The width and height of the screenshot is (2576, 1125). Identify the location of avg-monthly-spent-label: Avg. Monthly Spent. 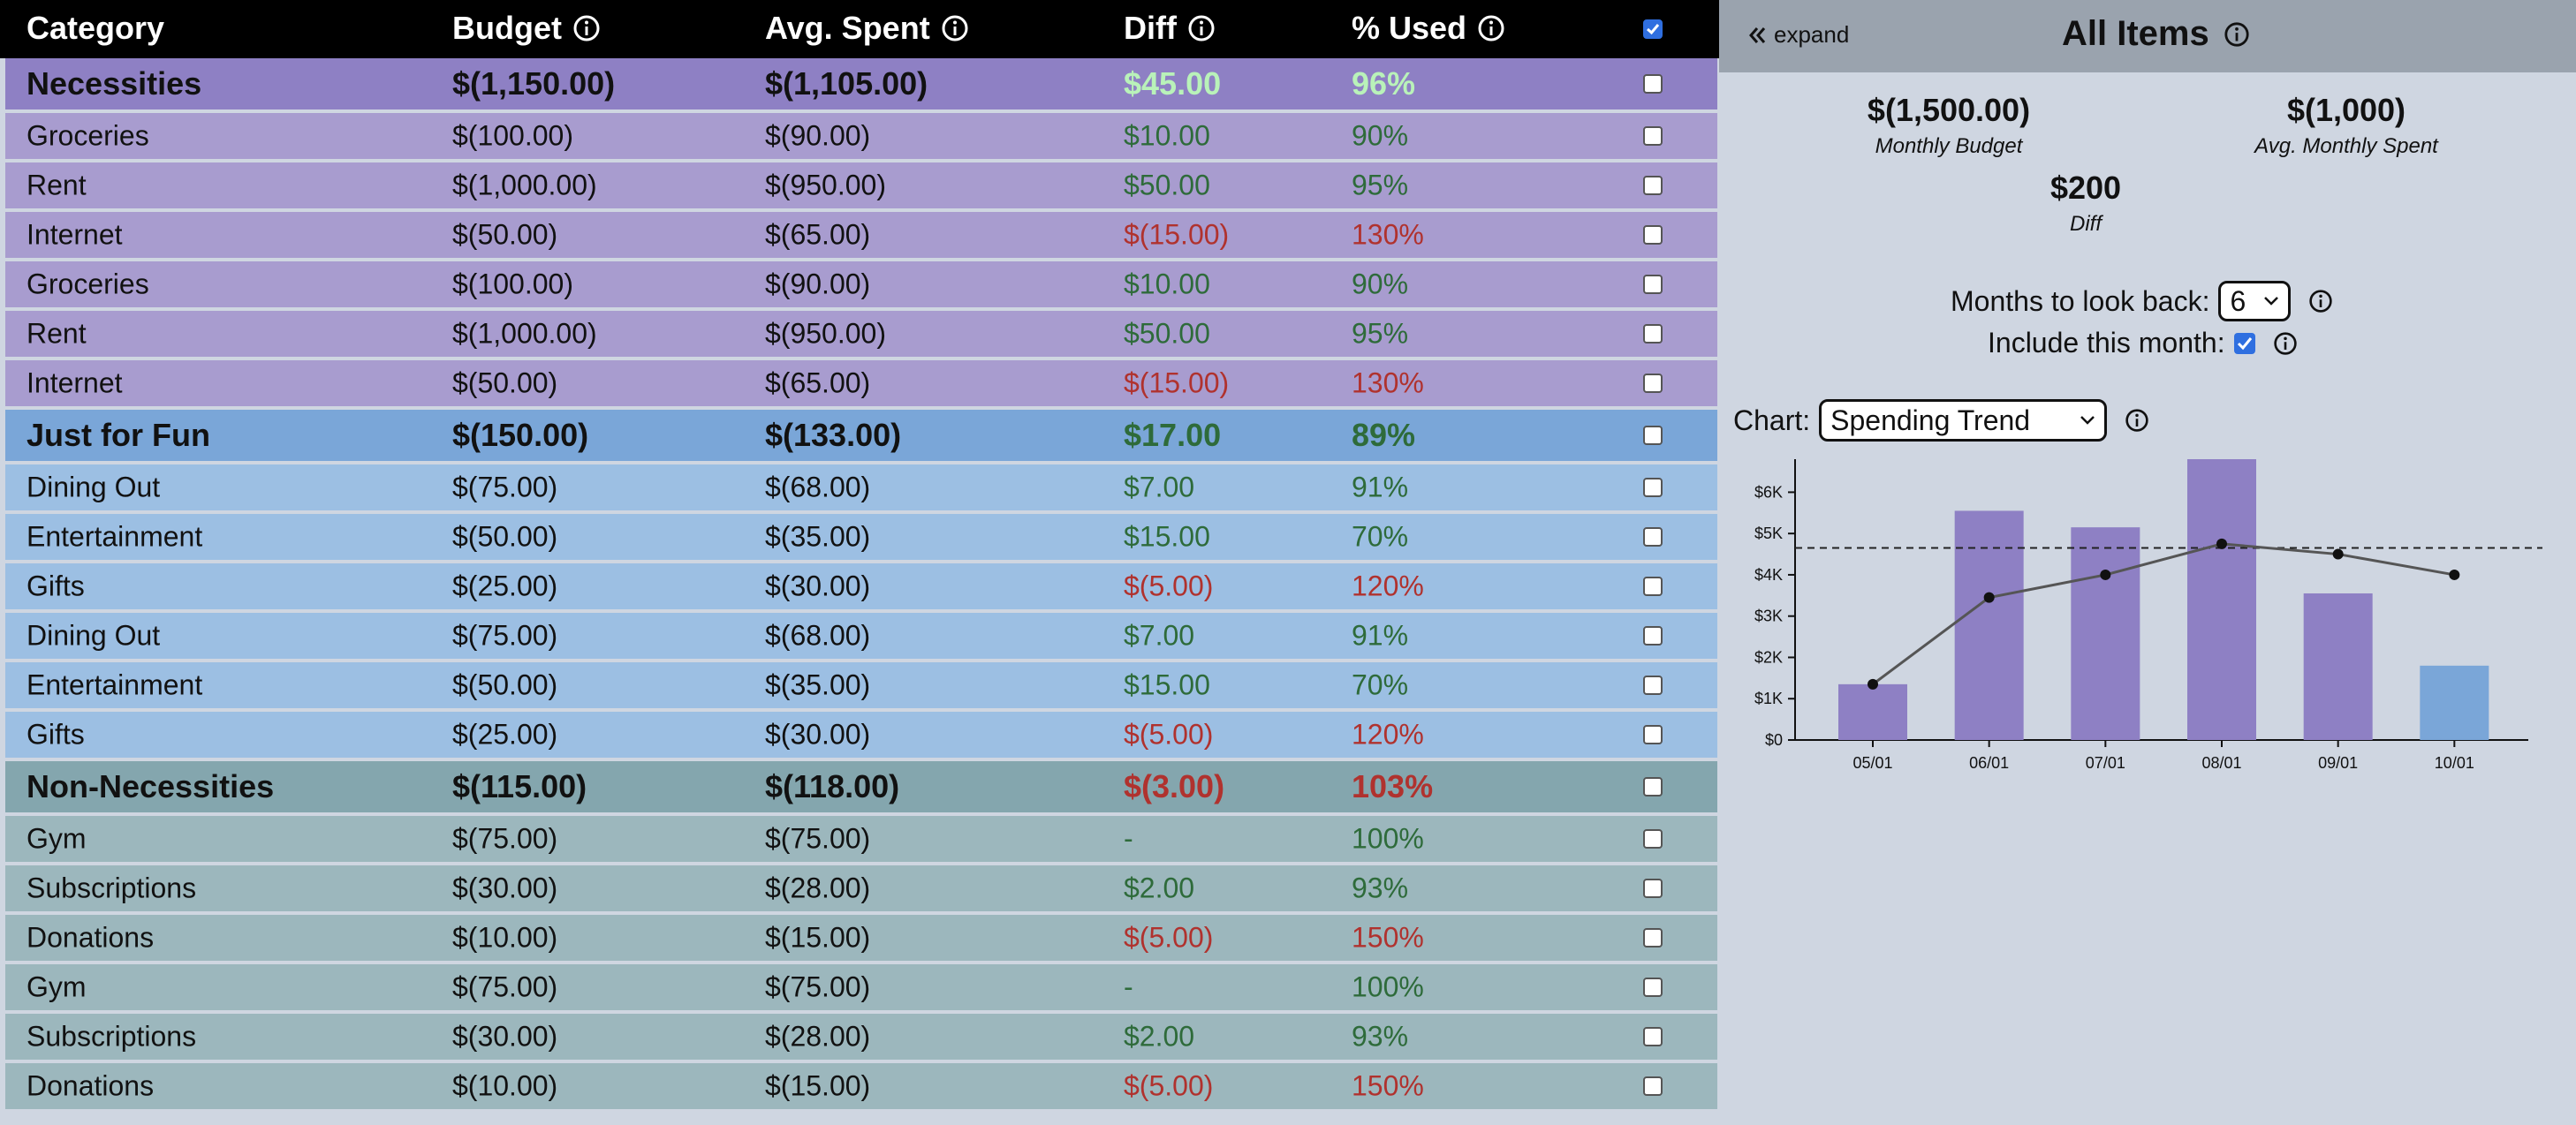
(2346, 146).